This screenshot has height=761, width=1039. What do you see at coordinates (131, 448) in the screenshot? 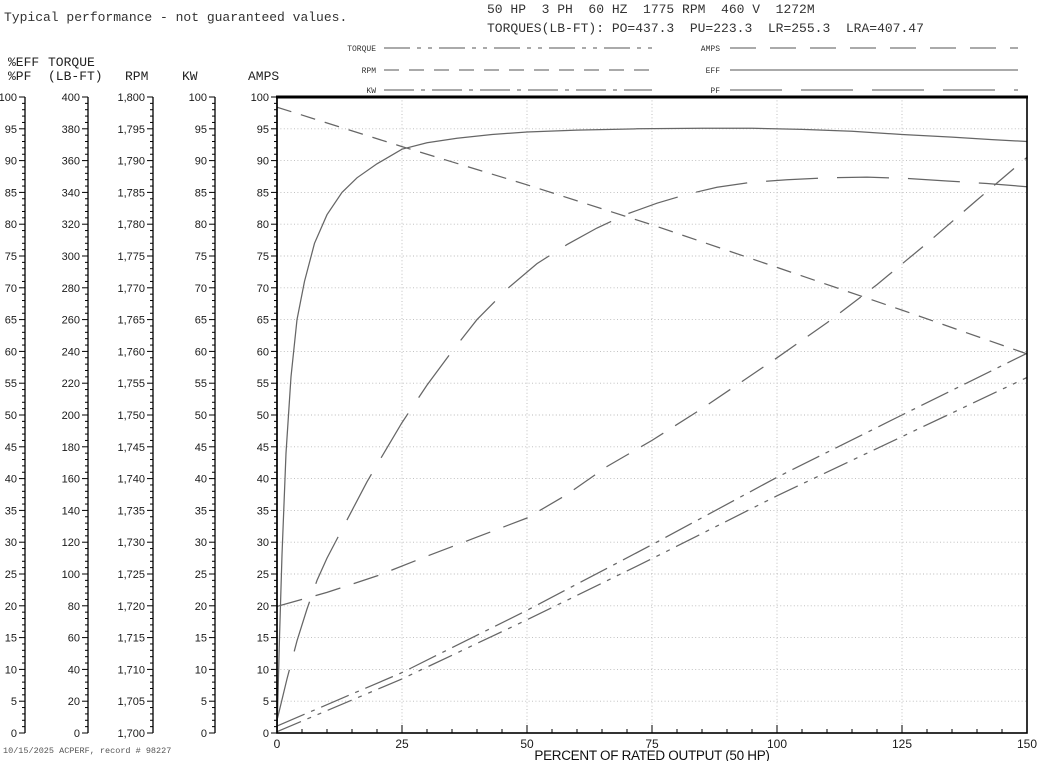
I see `y-tick-label: 1,745` at bounding box center [131, 448].